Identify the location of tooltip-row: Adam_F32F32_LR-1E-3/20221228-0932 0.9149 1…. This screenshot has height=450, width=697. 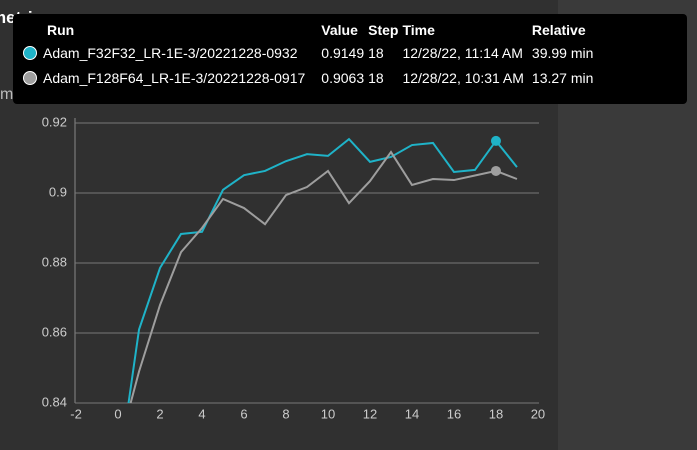
(310, 52).